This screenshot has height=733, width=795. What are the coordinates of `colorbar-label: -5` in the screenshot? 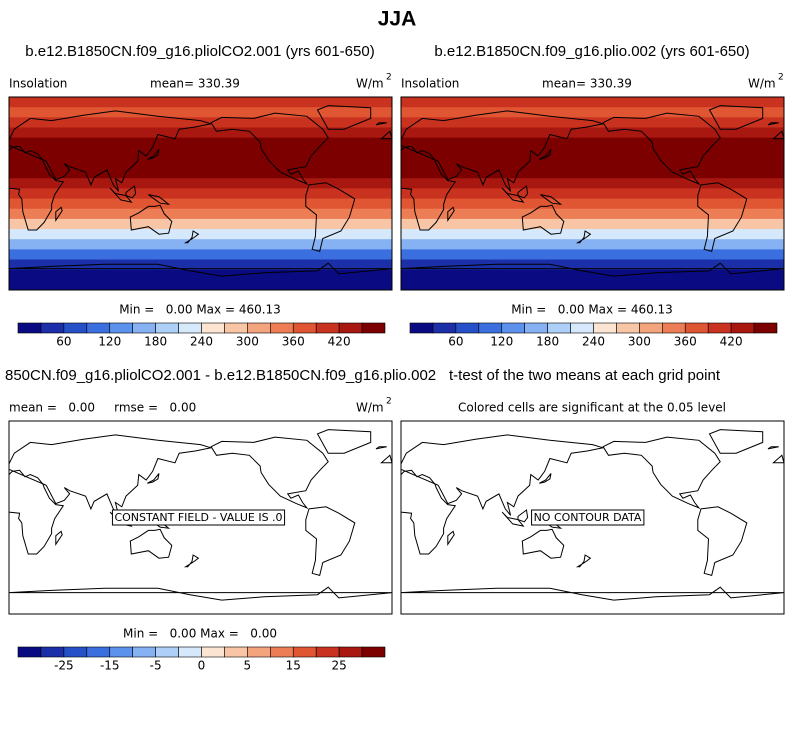 It's located at (156, 666).